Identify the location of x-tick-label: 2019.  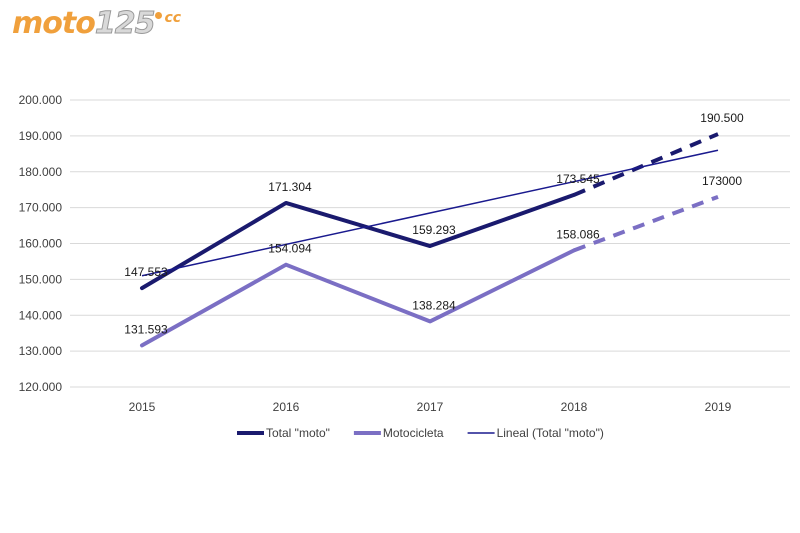
(718, 407).